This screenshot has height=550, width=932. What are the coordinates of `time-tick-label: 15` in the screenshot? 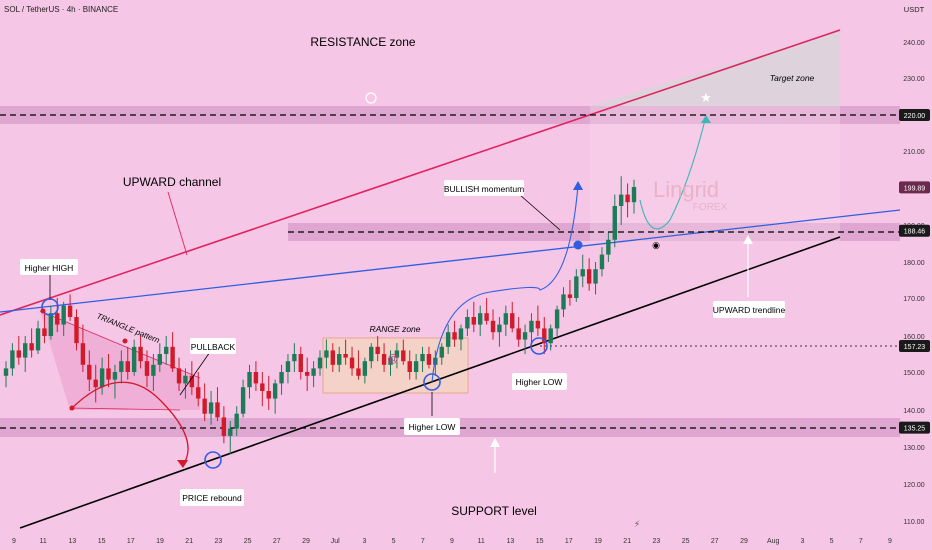 It's located at (540, 541).